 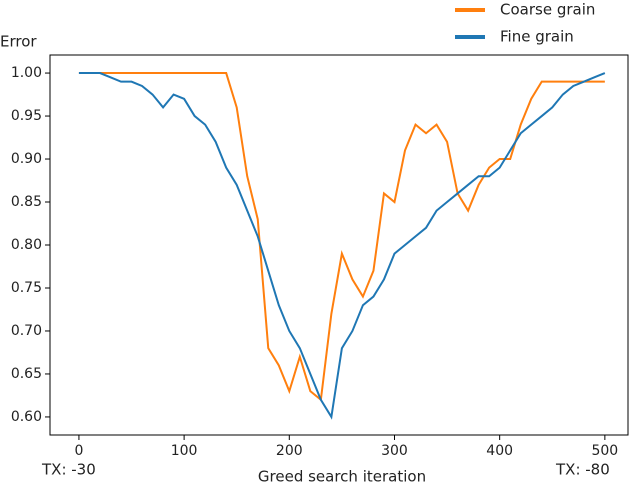 What do you see at coordinates (604, 451) in the screenshot?
I see `x-tick-label: 500` at bounding box center [604, 451].